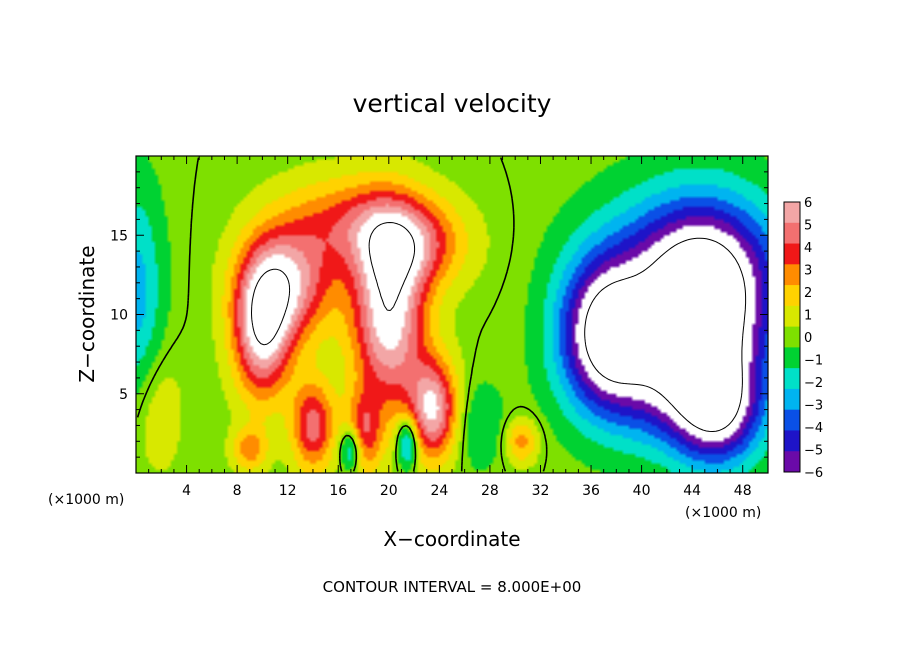 Image resolution: width=904 pixels, height=654 pixels. Describe the element at coordinates (808, 316) in the screenshot. I see `colorbar-label: 1` at that location.